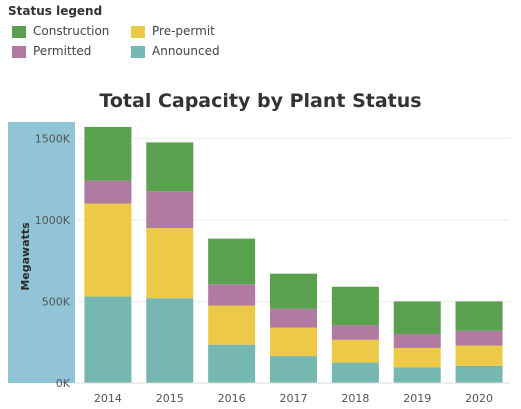  I want to click on x-tick-label: 2019, so click(417, 398).